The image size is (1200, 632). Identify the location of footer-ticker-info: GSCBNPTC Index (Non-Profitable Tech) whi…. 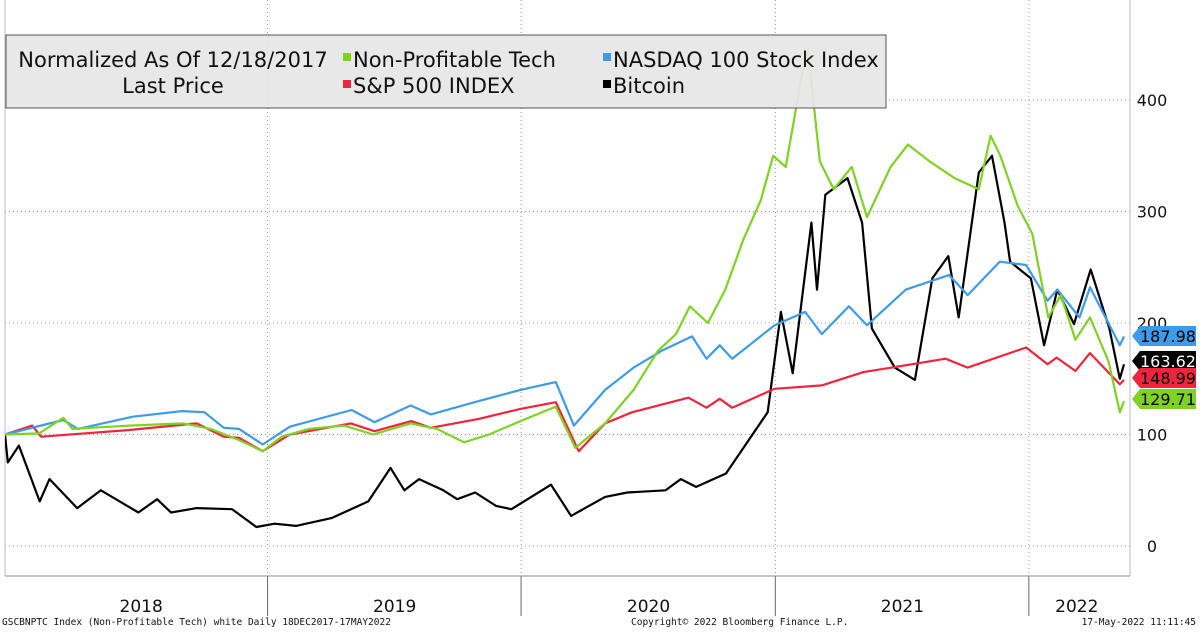
(196, 622).